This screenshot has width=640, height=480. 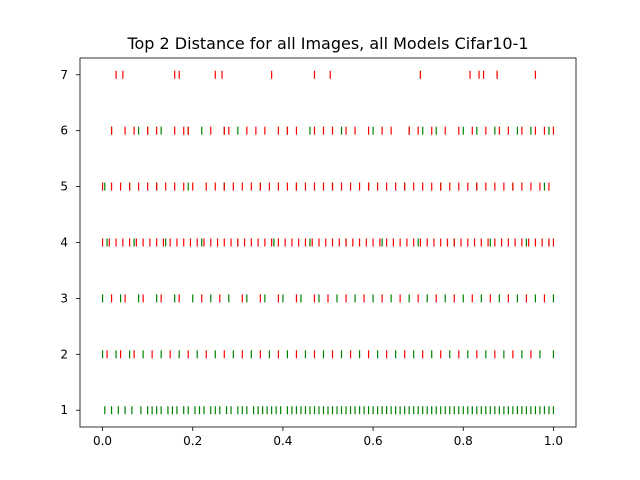 What do you see at coordinates (553, 441) in the screenshot?
I see `x-tick-label: 1.0` at bounding box center [553, 441].